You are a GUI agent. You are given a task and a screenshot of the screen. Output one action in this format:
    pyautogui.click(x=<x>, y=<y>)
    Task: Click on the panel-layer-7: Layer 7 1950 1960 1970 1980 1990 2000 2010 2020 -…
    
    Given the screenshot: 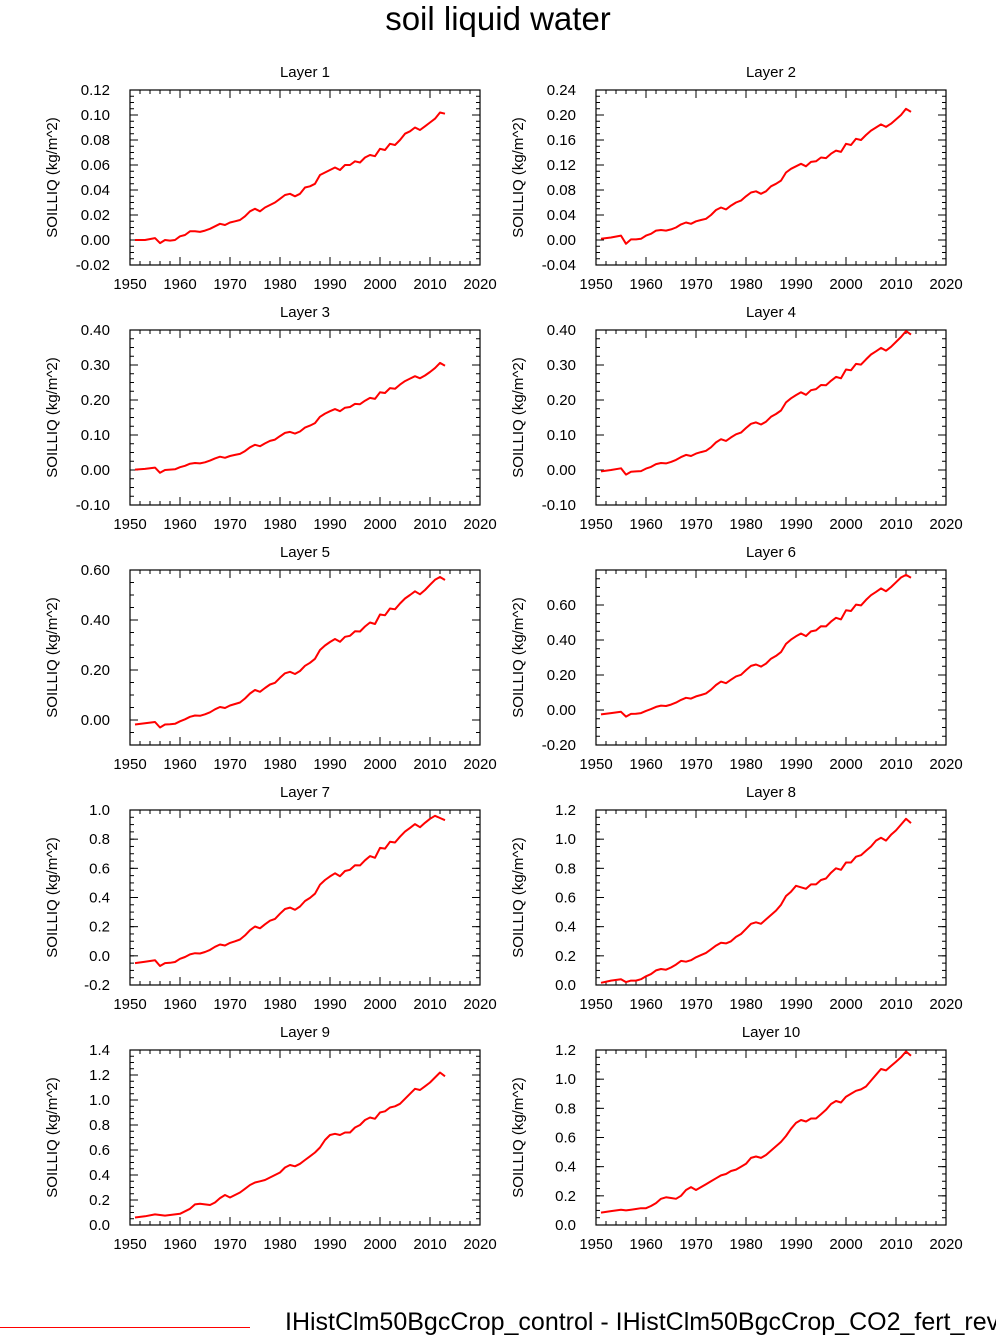 What is the action you would take?
    pyautogui.click(x=270, y=898)
    